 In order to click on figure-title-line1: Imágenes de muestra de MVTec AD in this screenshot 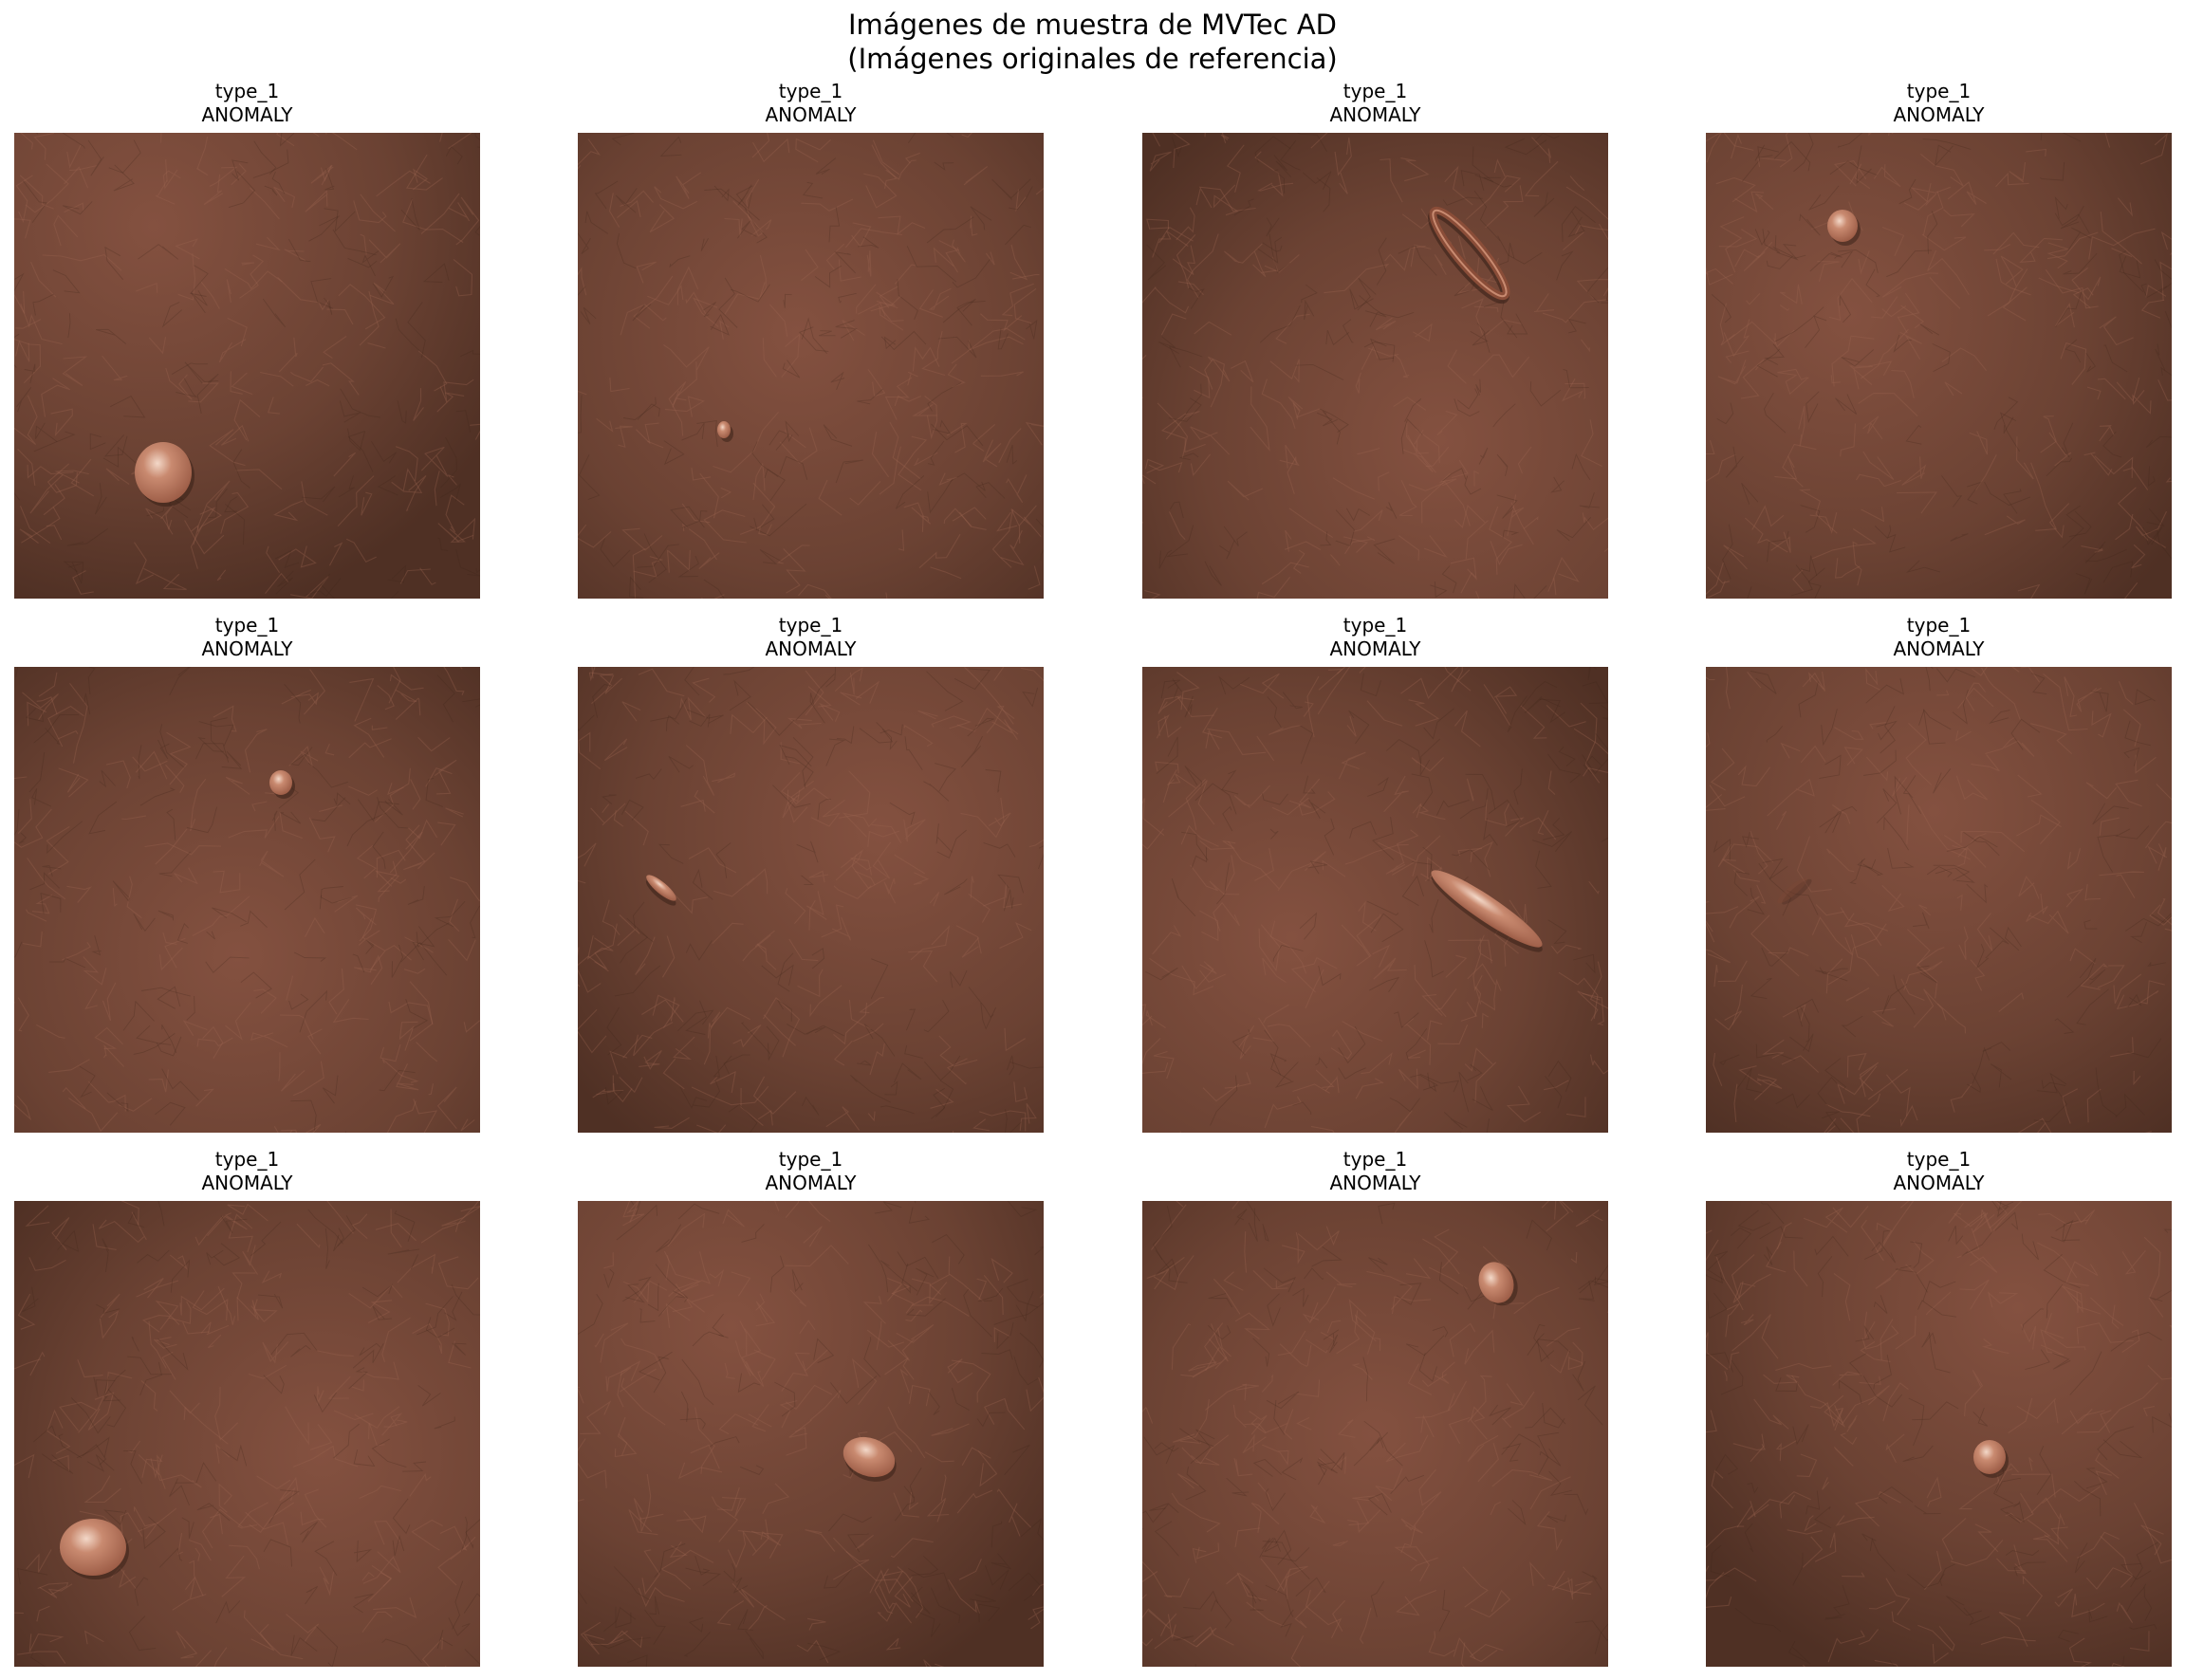, I will do `click(1092, 25)`.